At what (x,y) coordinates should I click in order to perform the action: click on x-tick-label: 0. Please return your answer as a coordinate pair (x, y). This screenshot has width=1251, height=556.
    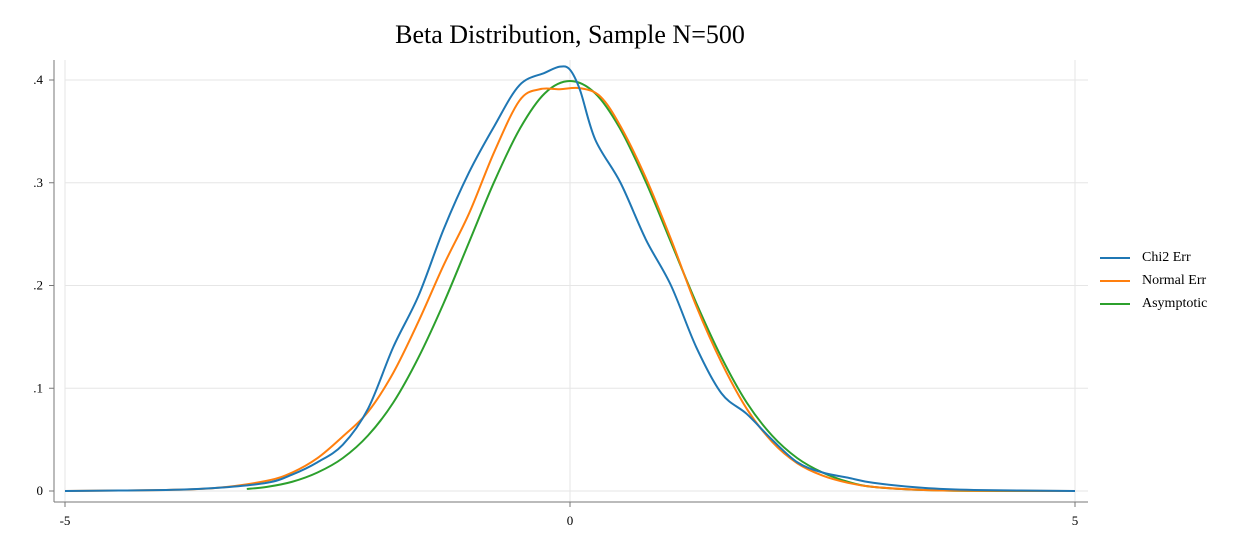
    Looking at the image, I should click on (570, 520).